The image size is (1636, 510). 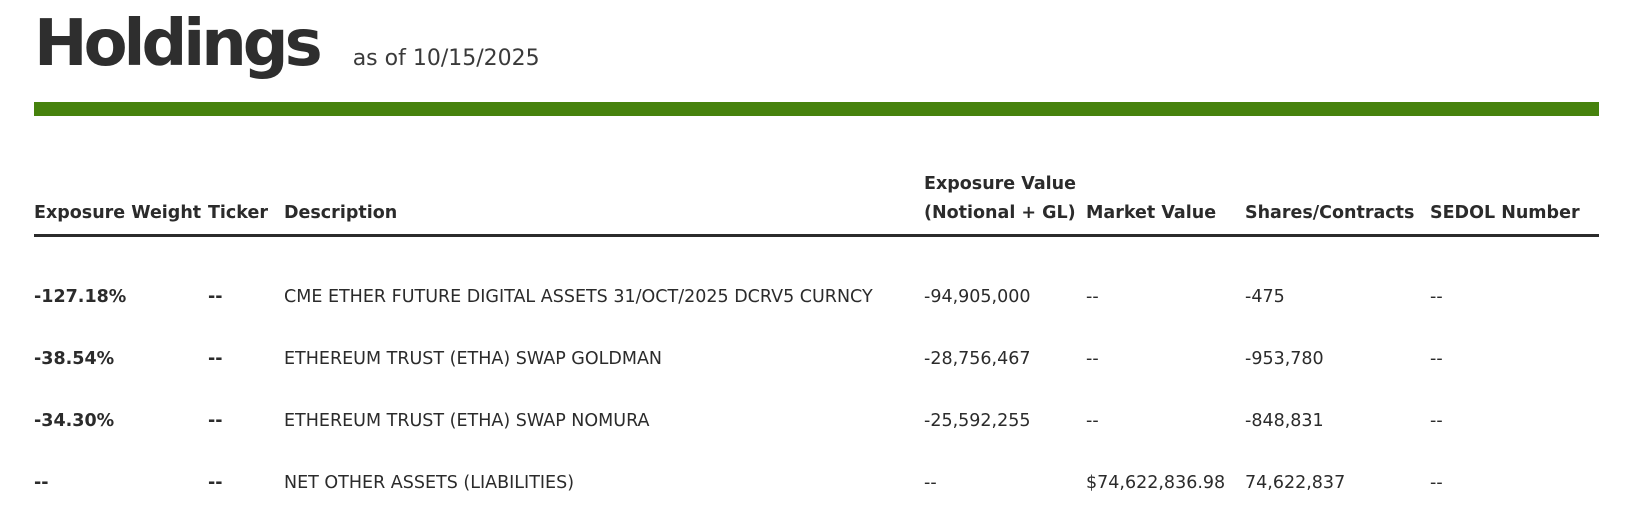 I want to click on description-cell: ETHEREUM TRUST (ETHA) SWAP NOMURA, so click(x=467, y=421).